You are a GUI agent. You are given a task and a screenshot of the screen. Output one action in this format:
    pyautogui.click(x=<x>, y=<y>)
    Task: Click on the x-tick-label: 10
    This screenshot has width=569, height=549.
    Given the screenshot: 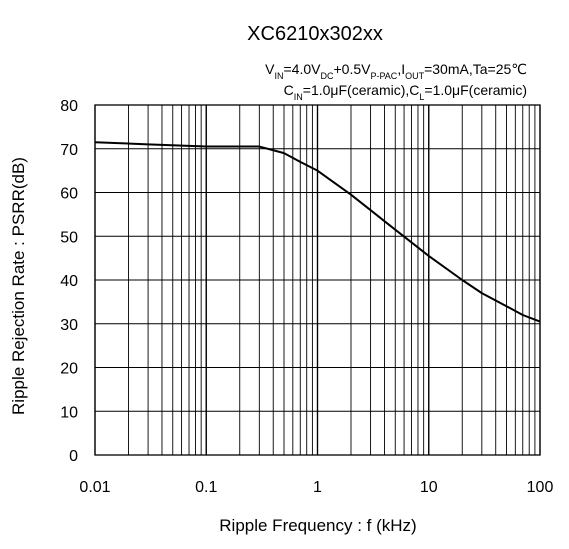 What is the action you would take?
    pyautogui.click(x=429, y=487)
    